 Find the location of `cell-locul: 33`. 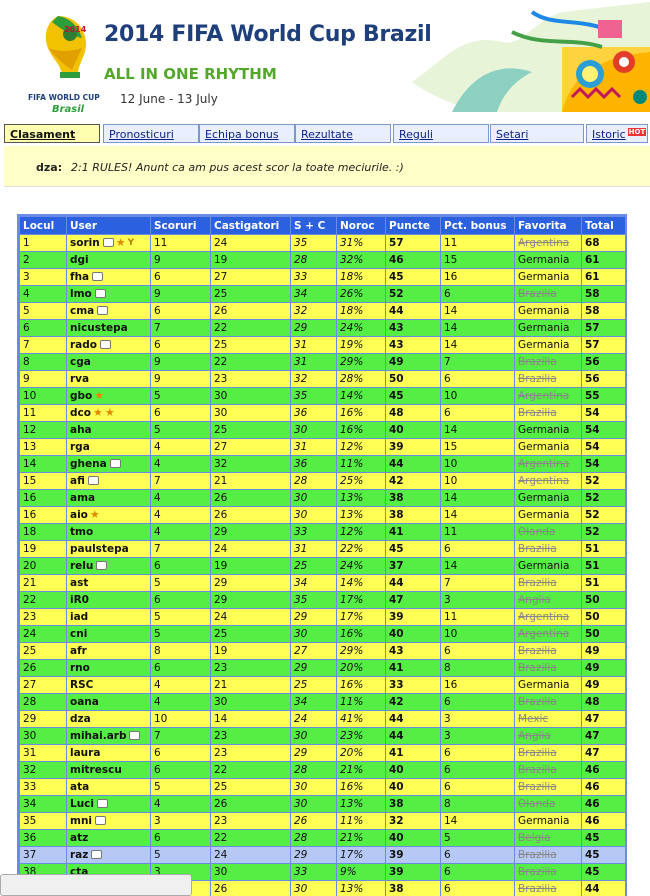

cell-locul: 33 is located at coordinates (43, 787).